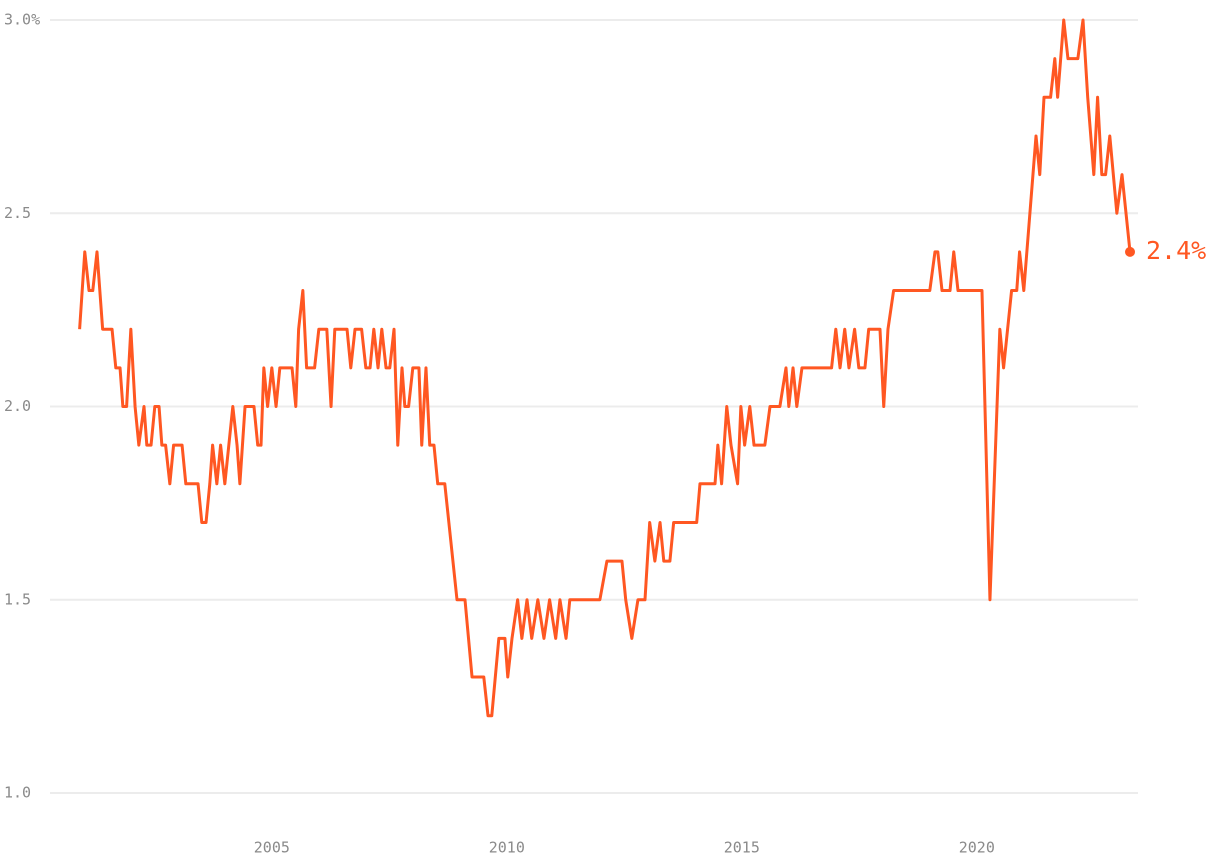 The image size is (1226, 863). Describe the element at coordinates (1130, 251) in the screenshot. I see `end-point` at that location.